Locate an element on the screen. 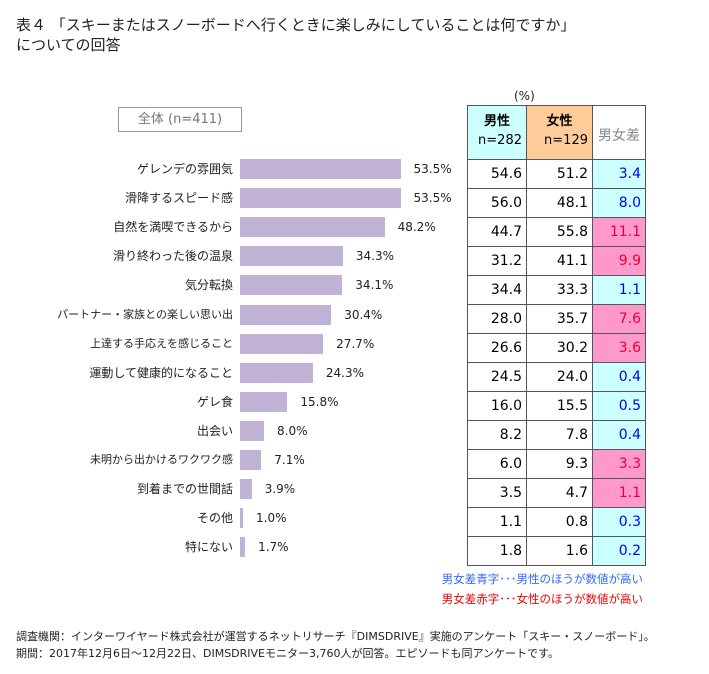 Image resolution: width=709 pixels, height=674 pixels. value-label: 1.7% is located at coordinates (273, 547).